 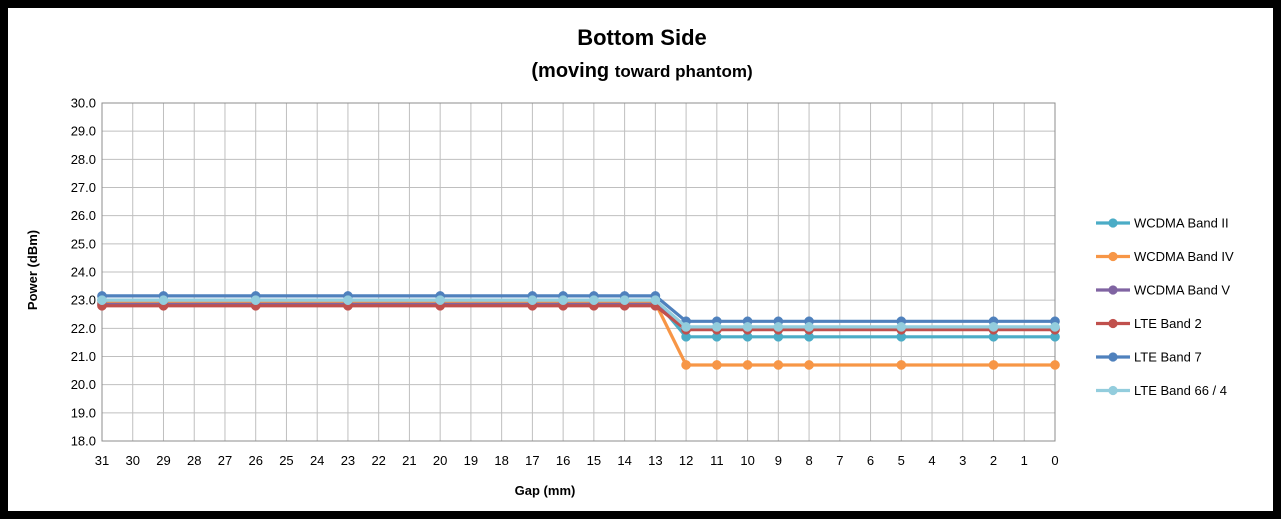 What do you see at coordinates (163, 460) in the screenshot?
I see `x-tick-label: 29` at bounding box center [163, 460].